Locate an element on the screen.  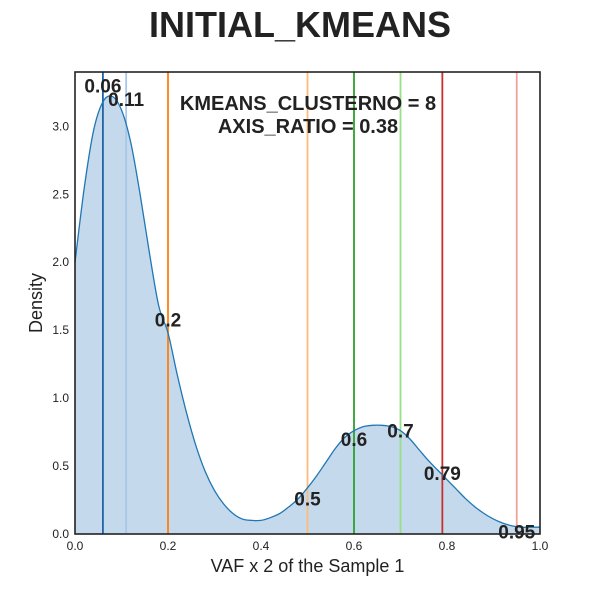
cluster-line-label: 0.2 is located at coordinates (168, 320).